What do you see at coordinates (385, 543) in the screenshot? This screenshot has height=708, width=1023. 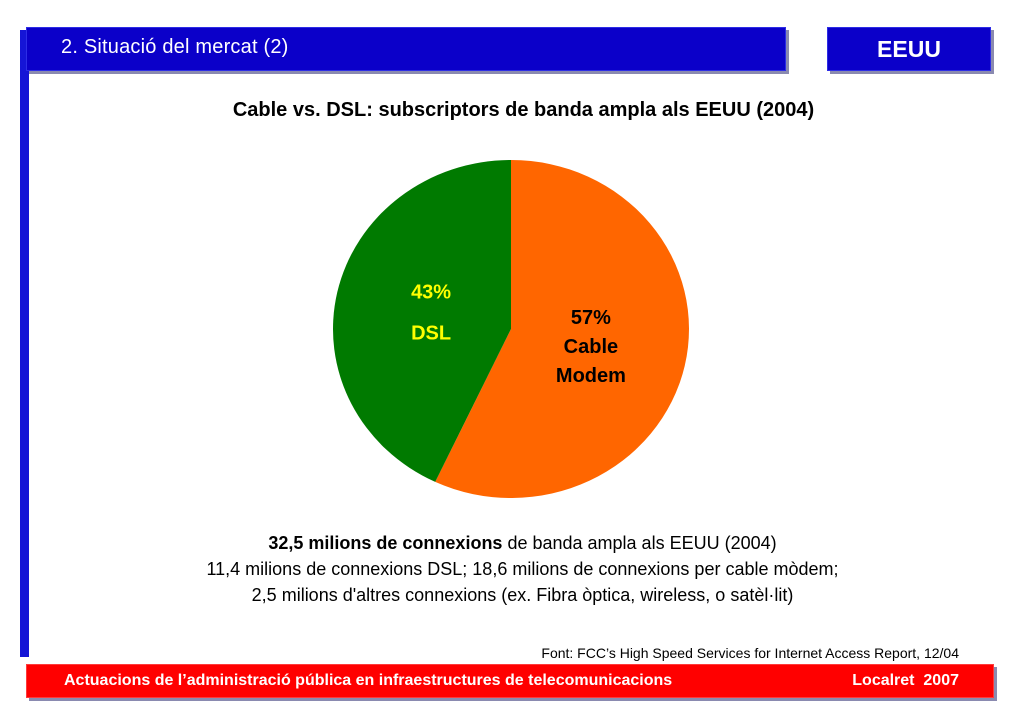 I see `summary-total: 32,5 milions de connexions` at bounding box center [385, 543].